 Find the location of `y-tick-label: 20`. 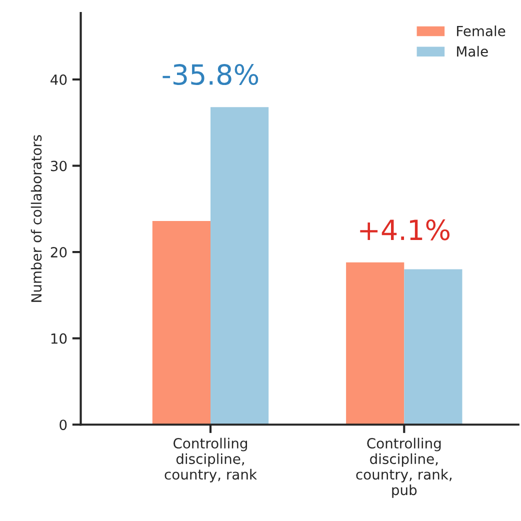

y-tick-label: 20 is located at coordinates (58, 252).